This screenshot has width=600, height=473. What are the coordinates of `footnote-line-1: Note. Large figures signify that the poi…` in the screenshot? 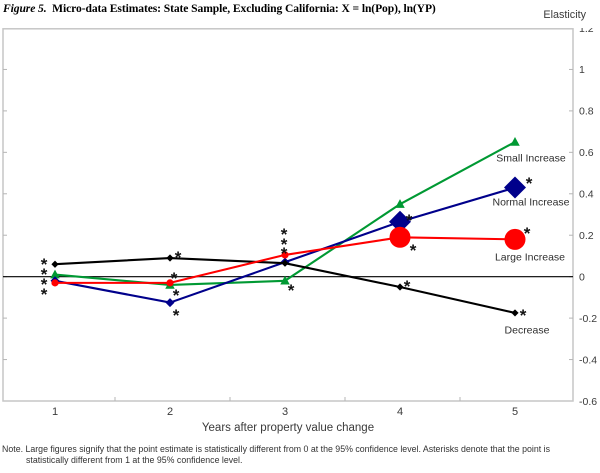 It's located at (276, 449).